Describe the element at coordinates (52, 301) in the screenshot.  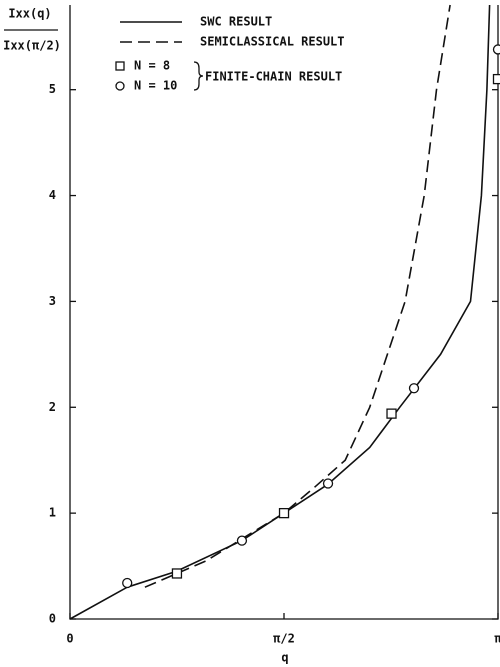
I see `y-tick-label: 3` at that location.